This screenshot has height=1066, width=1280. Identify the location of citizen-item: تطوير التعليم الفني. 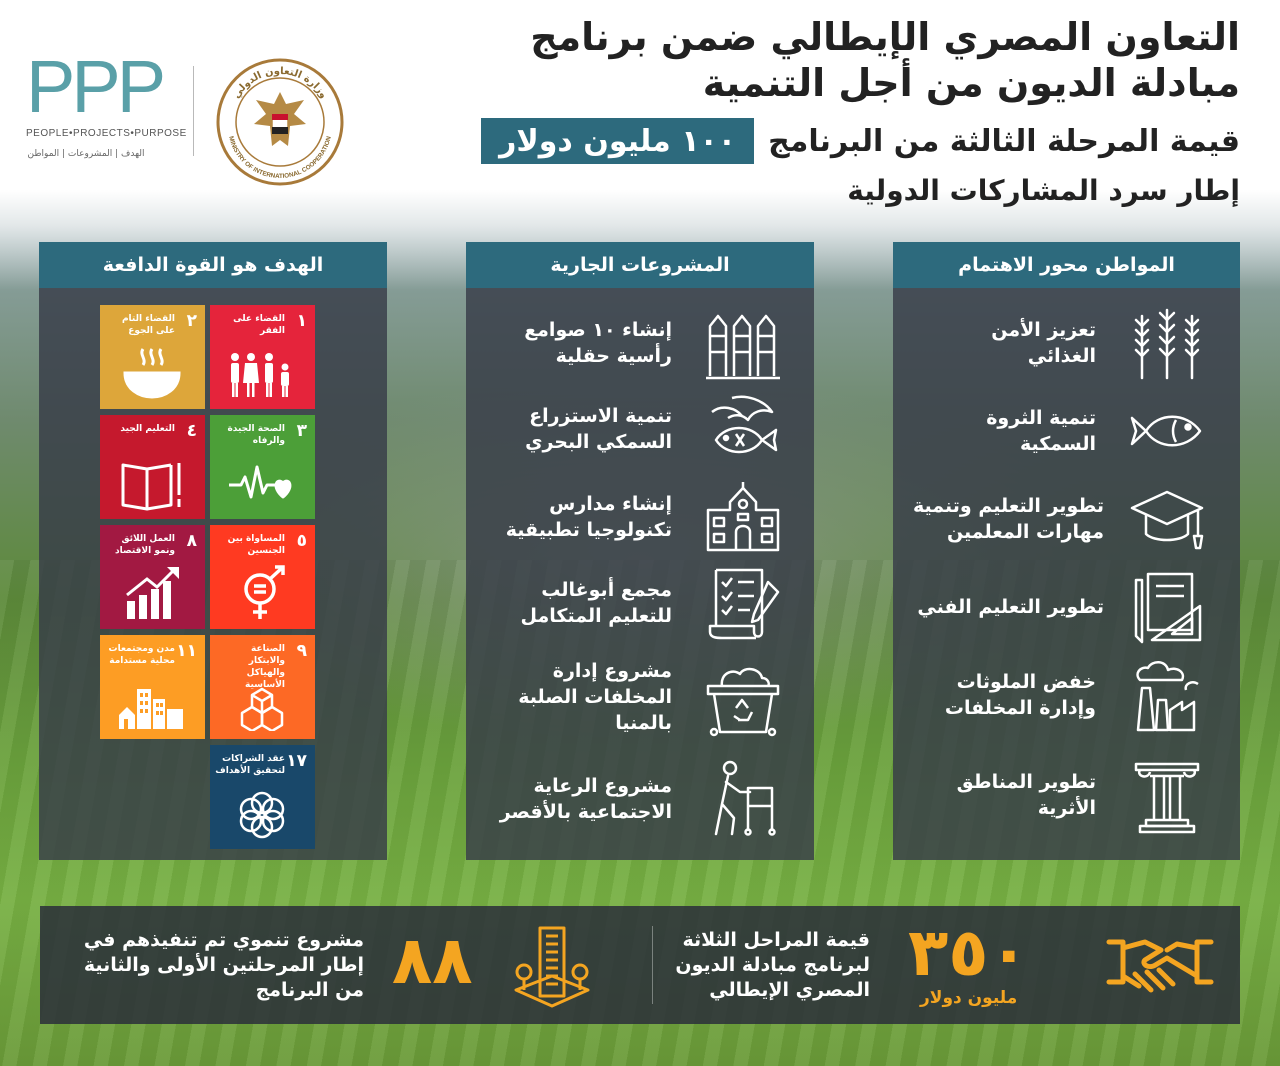
(1058, 607).